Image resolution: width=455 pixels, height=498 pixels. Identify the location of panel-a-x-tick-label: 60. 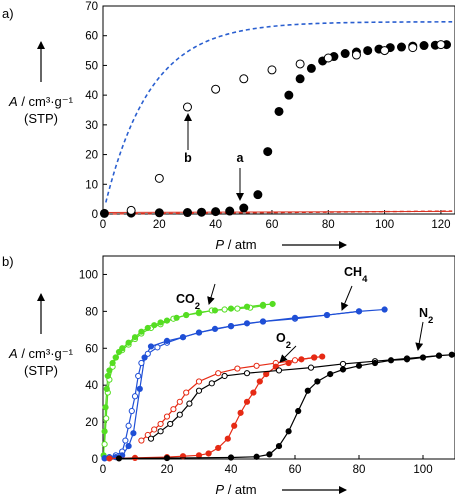
(272, 225).